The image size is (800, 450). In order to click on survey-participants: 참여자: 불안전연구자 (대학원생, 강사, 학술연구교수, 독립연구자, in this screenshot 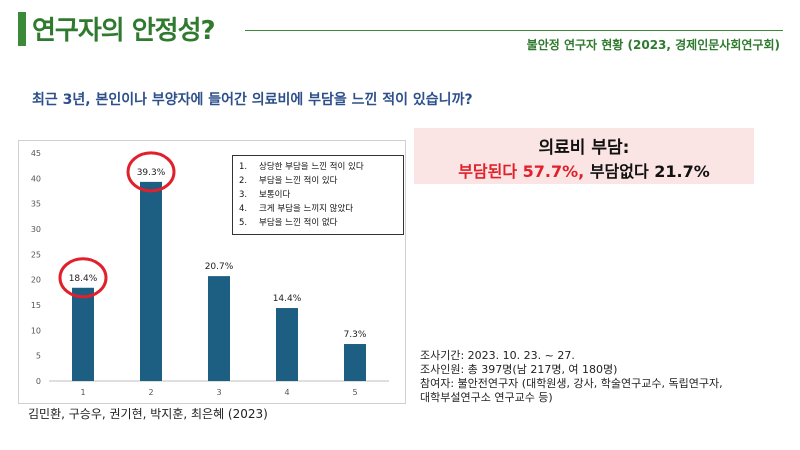, I will do `click(571, 383)`.